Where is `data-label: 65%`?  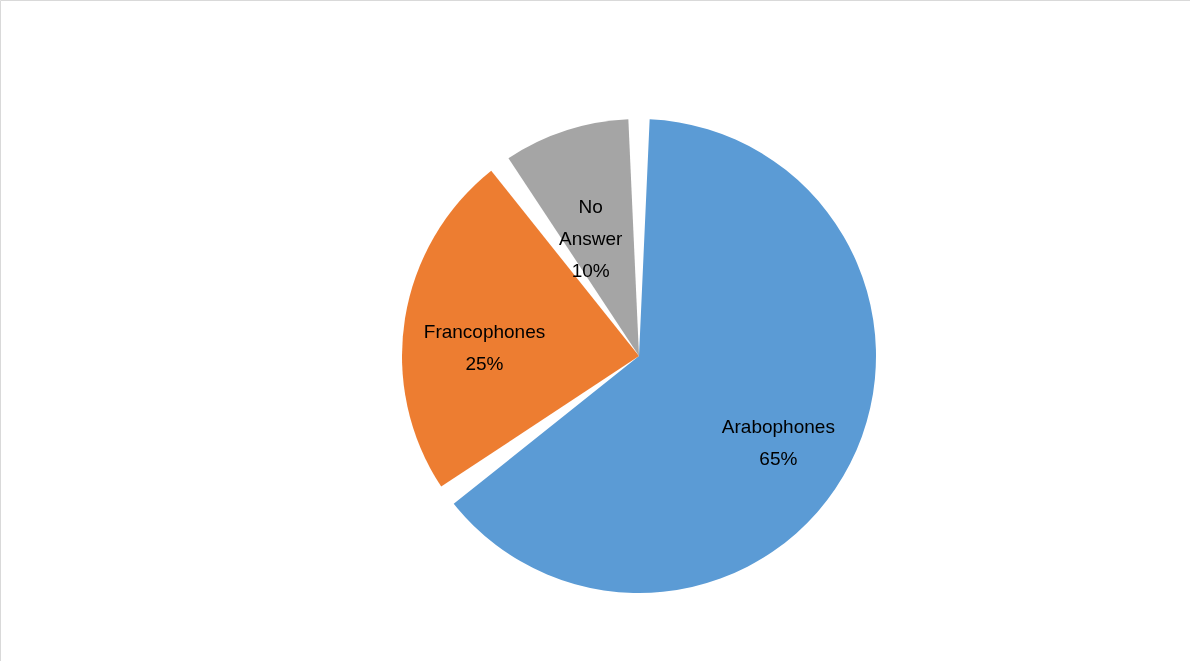 data-label: 65% is located at coordinates (778, 459).